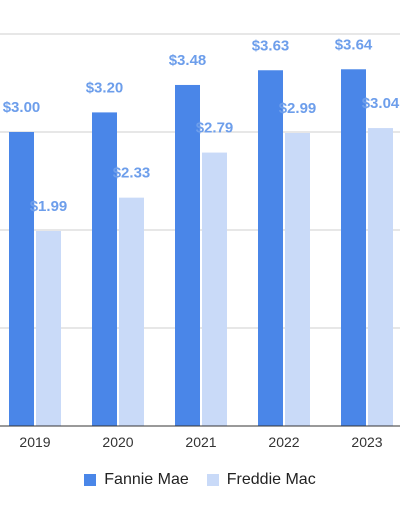 The image size is (400, 516). I want to click on legend-item-fannie-mae: Fannie Mae, so click(136, 480).